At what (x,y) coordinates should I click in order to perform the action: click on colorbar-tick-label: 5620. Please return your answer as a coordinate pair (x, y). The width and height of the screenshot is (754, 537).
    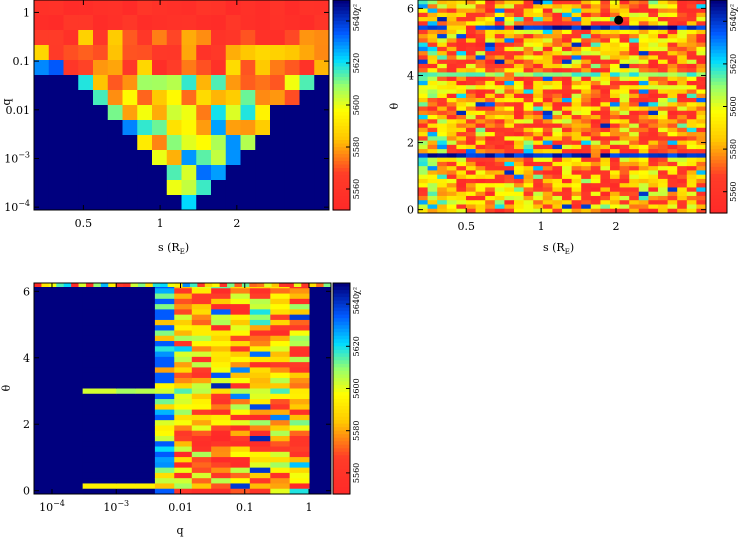
    Looking at the image, I should click on (356, 63).